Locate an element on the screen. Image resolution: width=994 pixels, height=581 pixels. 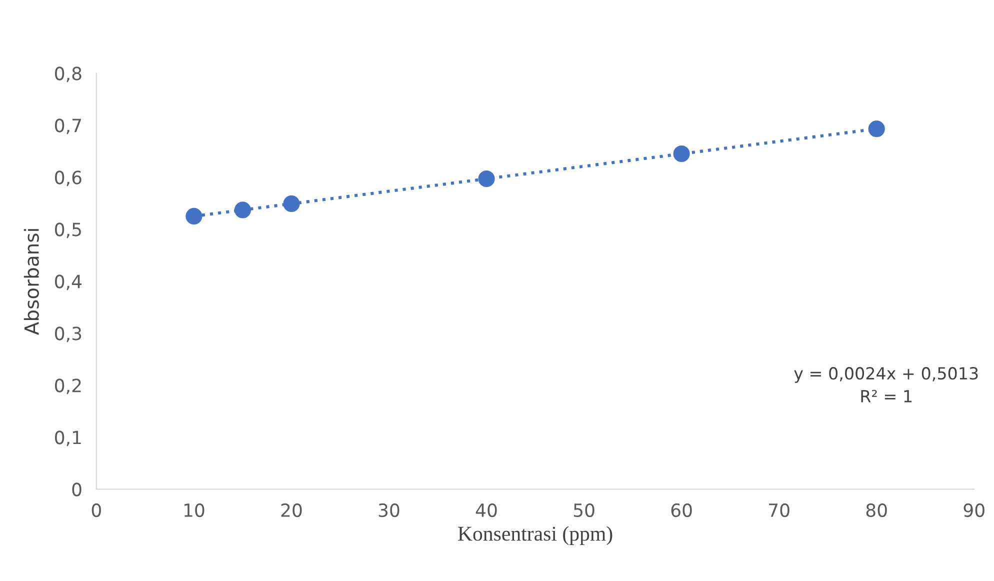
x-tick-label: 80 is located at coordinates (876, 510).